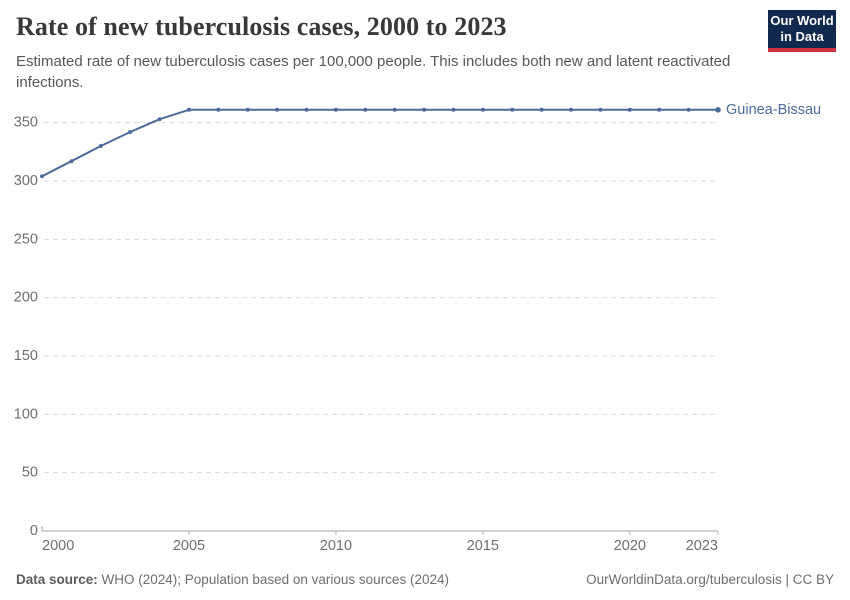  What do you see at coordinates (58, 546) in the screenshot?
I see `x-tick-label: 2000` at bounding box center [58, 546].